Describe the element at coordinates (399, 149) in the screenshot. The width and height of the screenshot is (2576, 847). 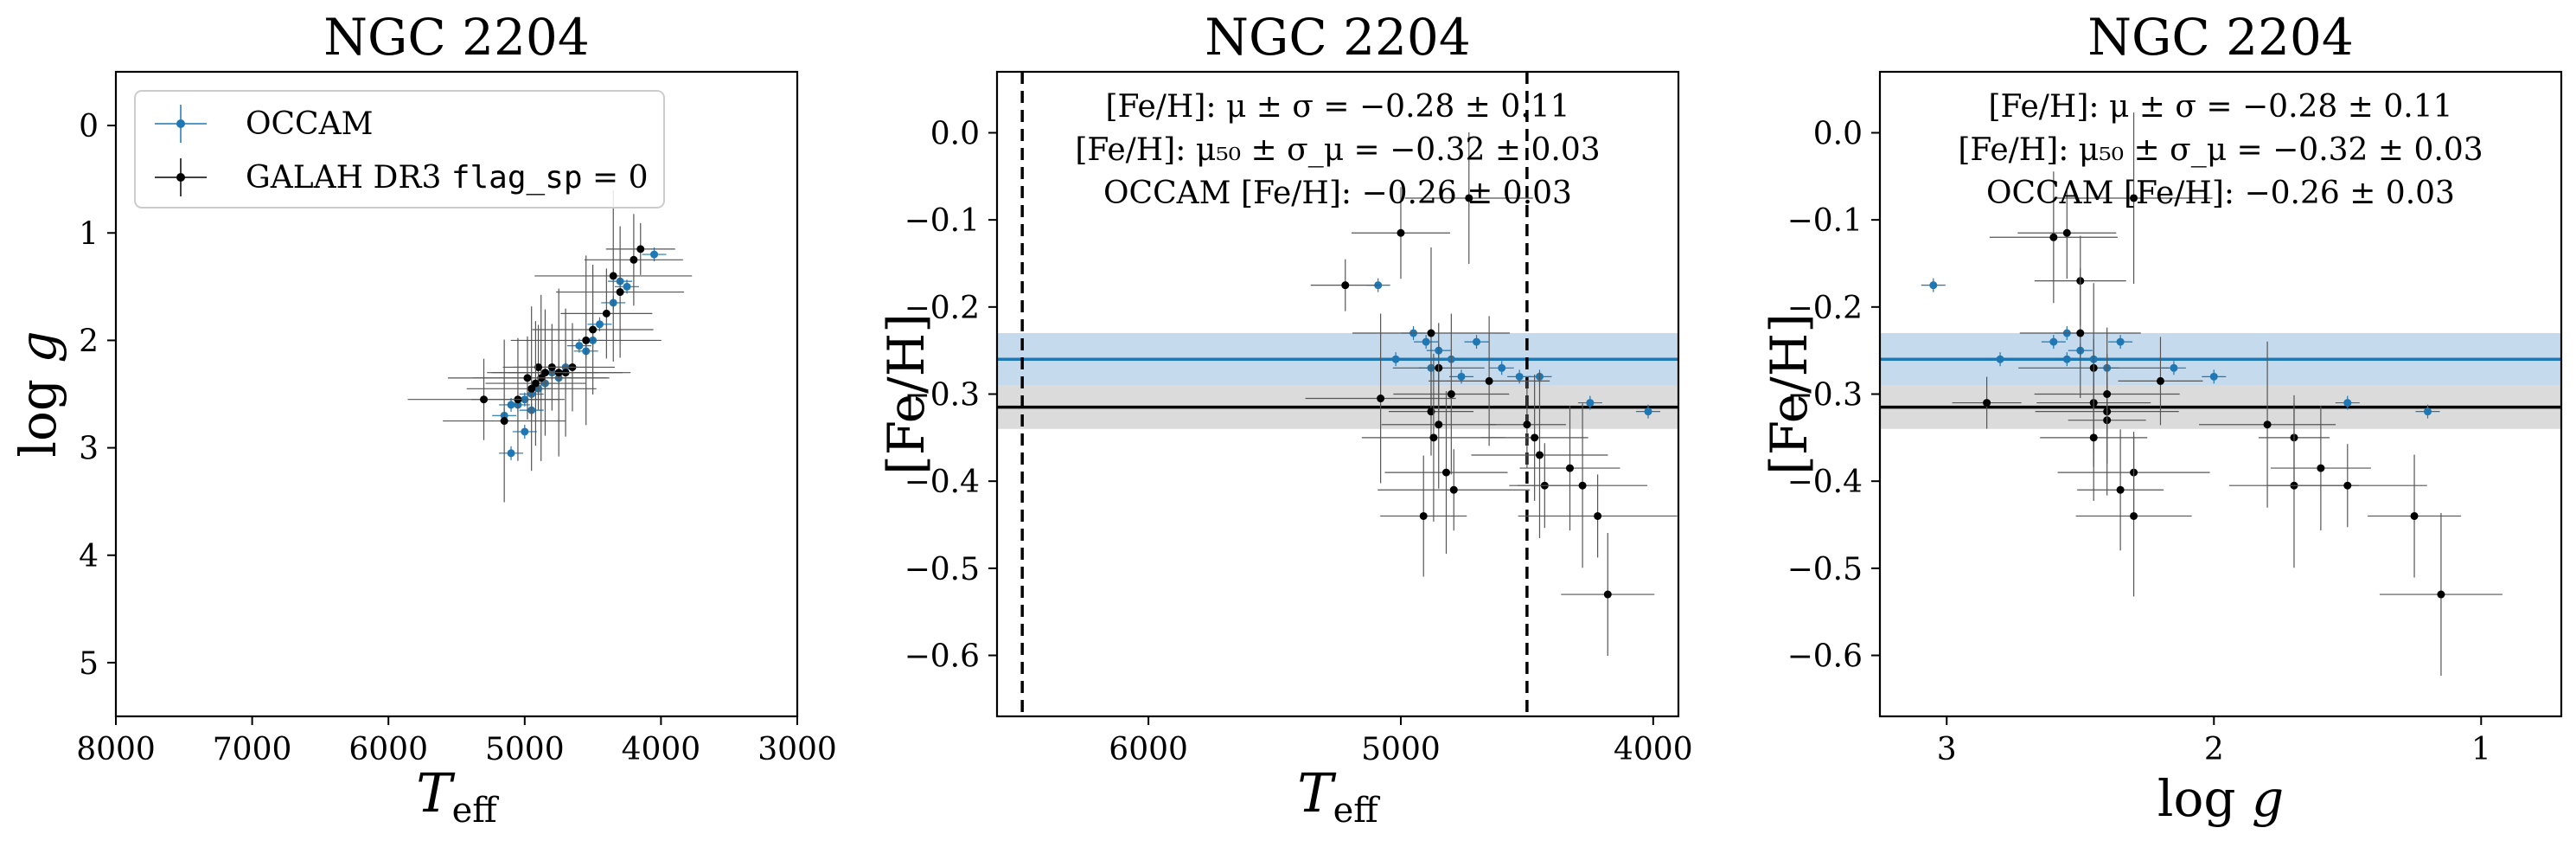
I see `legend-box` at that location.